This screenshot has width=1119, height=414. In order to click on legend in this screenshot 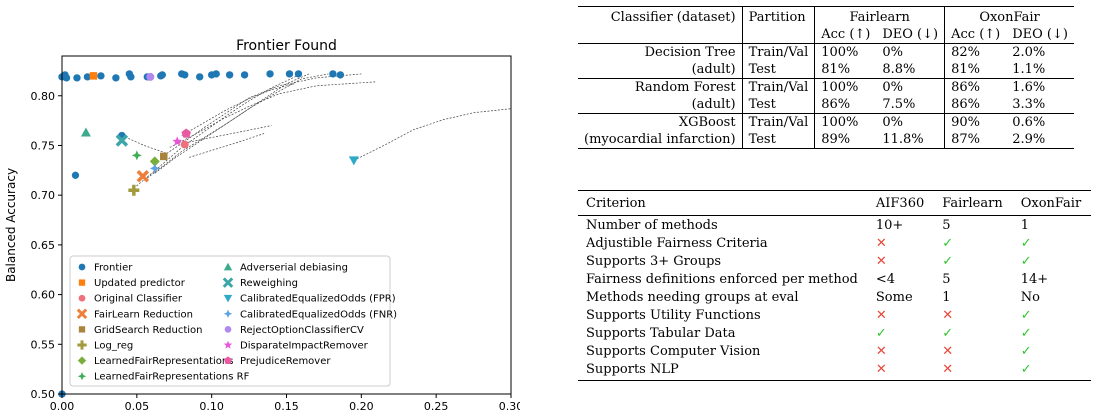, I will do `click(230, 321)`.